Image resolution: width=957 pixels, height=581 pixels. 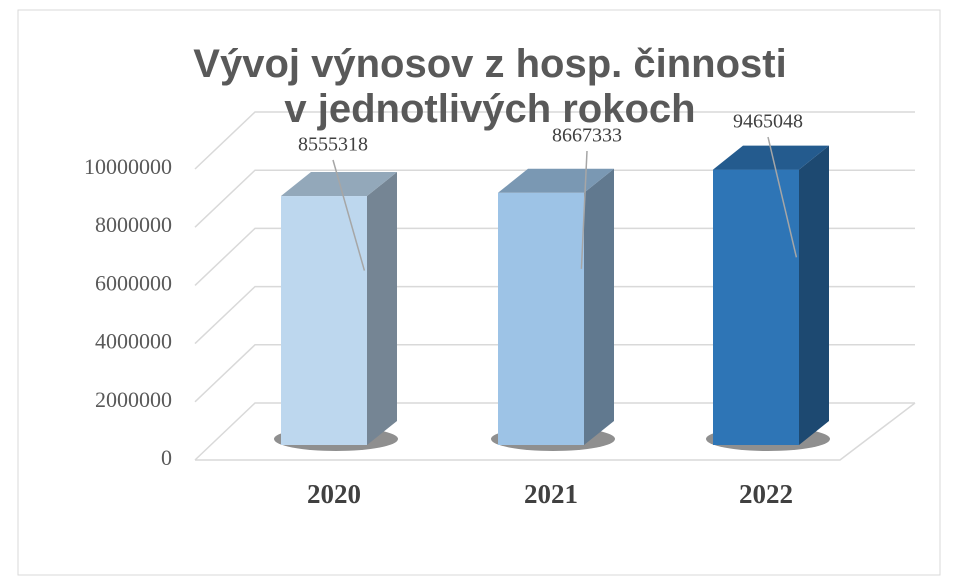 What do you see at coordinates (128, 166) in the screenshot?
I see `y-tick-label: 10000000` at bounding box center [128, 166].